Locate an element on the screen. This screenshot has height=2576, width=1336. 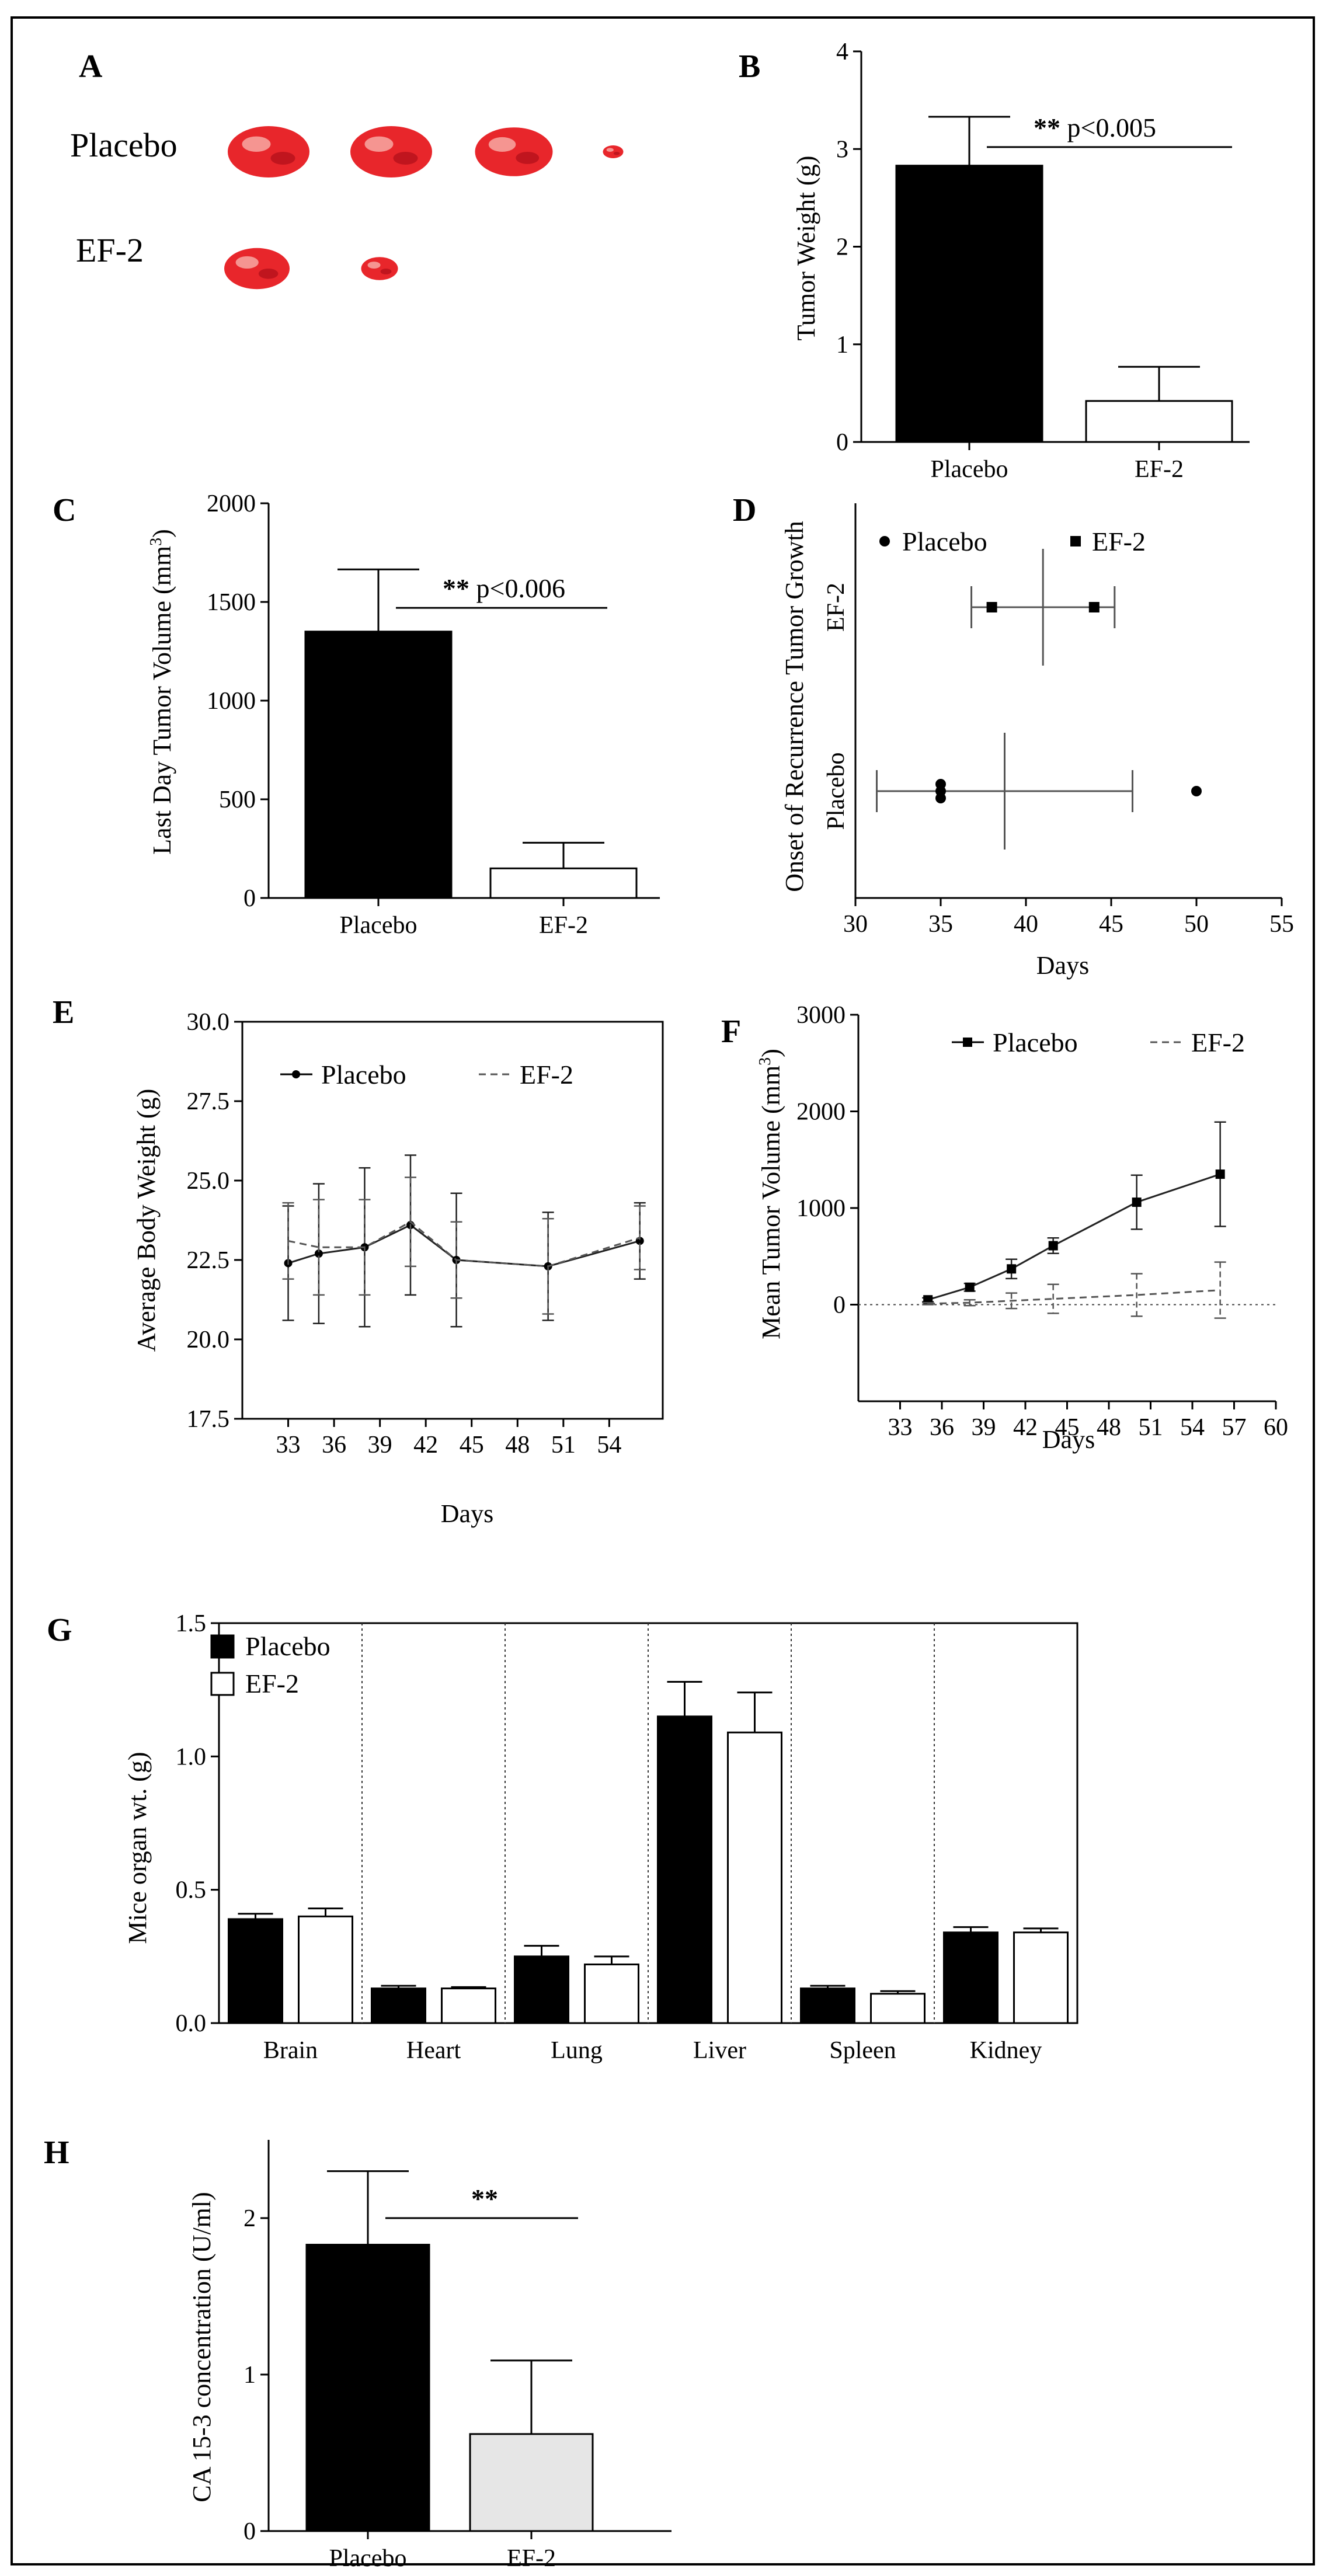
y-axis-title: CA 15-3 concentration (U/ml) is located at coordinates (201, 2347).